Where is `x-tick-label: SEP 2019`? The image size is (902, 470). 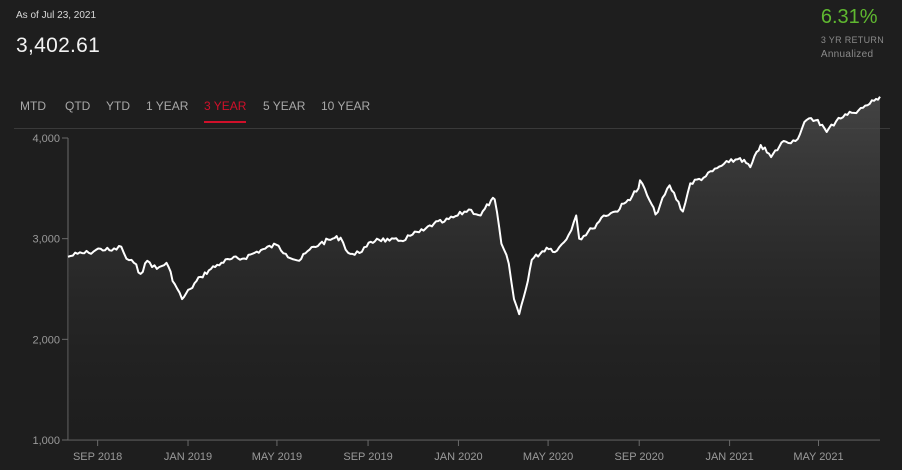
x-tick-label: SEP 2019 is located at coordinates (367, 457).